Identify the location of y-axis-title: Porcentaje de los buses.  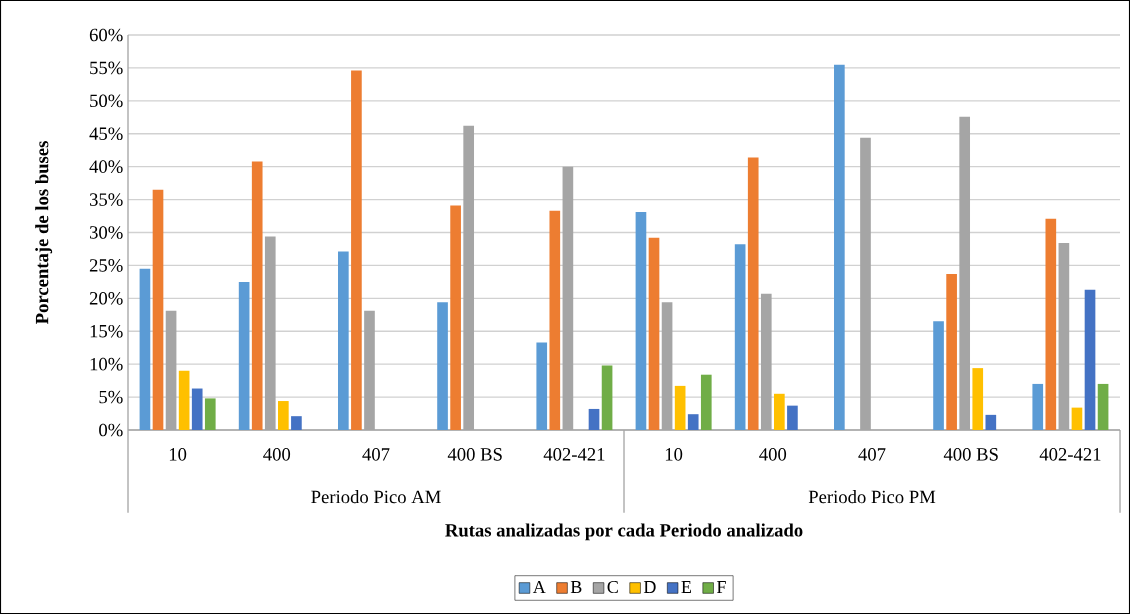
(44, 233).